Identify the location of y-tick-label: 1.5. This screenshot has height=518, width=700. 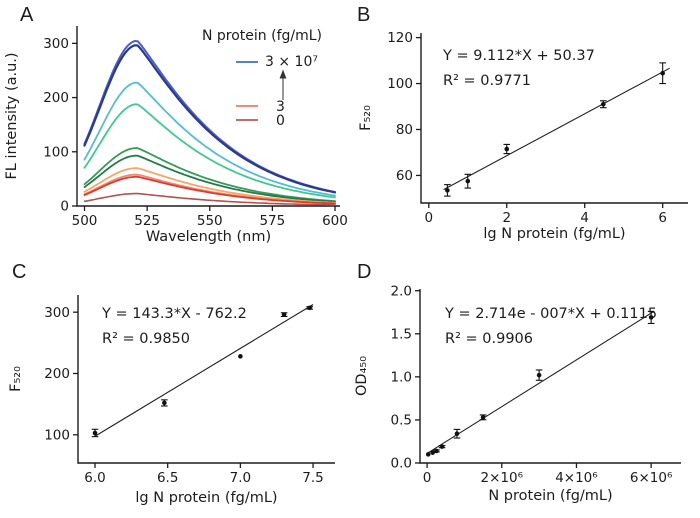
(401, 334).